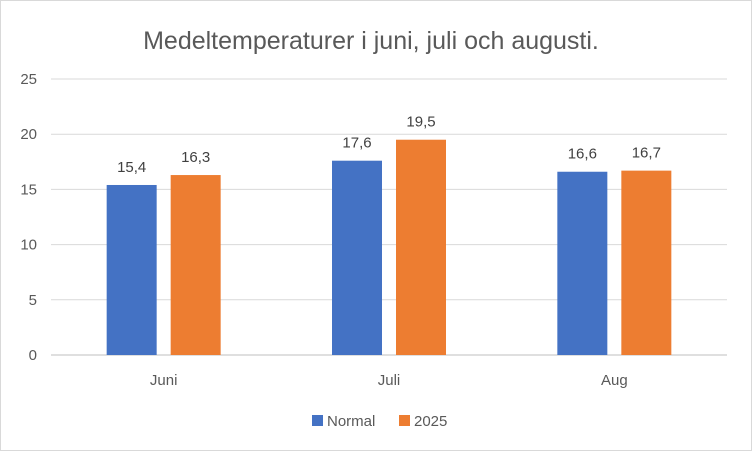 Image resolution: width=752 pixels, height=452 pixels. I want to click on y-tick-label: 5, so click(33, 300).